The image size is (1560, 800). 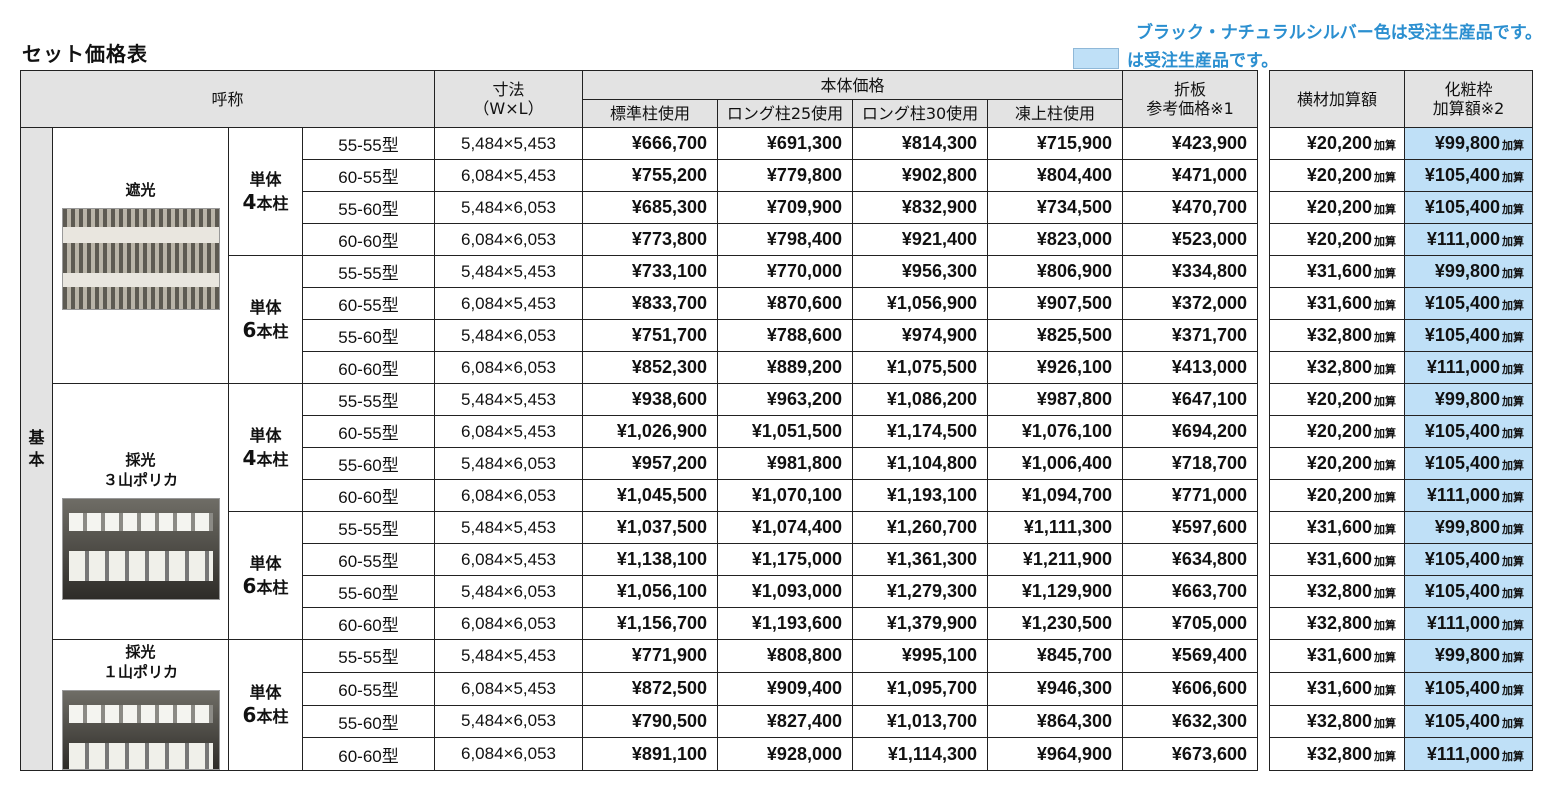 I want to click on beam-add: ¥31,600 加算, so click(x=1337, y=688).